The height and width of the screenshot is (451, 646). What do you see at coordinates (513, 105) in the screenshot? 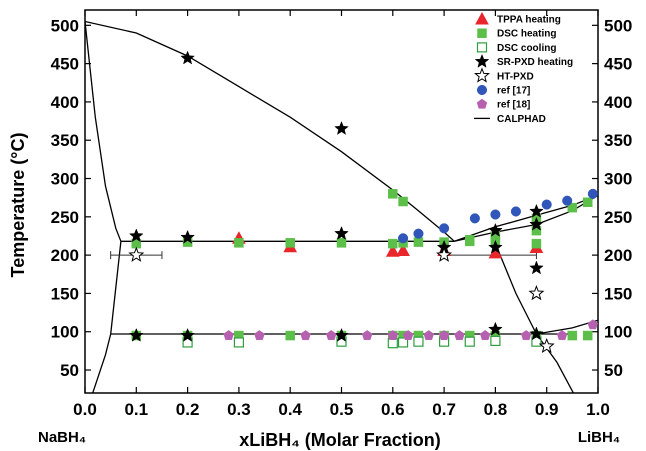
I see `legend-label: ref [18]` at bounding box center [513, 105].